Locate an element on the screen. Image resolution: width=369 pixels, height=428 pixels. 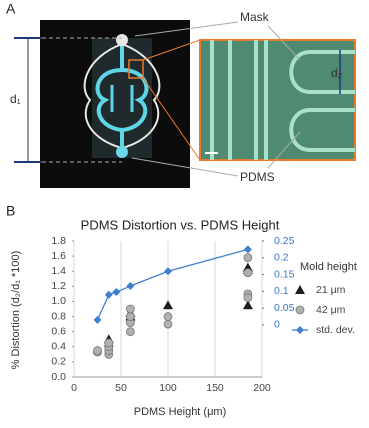
mask-label: Mask is located at coordinates (255, 17).